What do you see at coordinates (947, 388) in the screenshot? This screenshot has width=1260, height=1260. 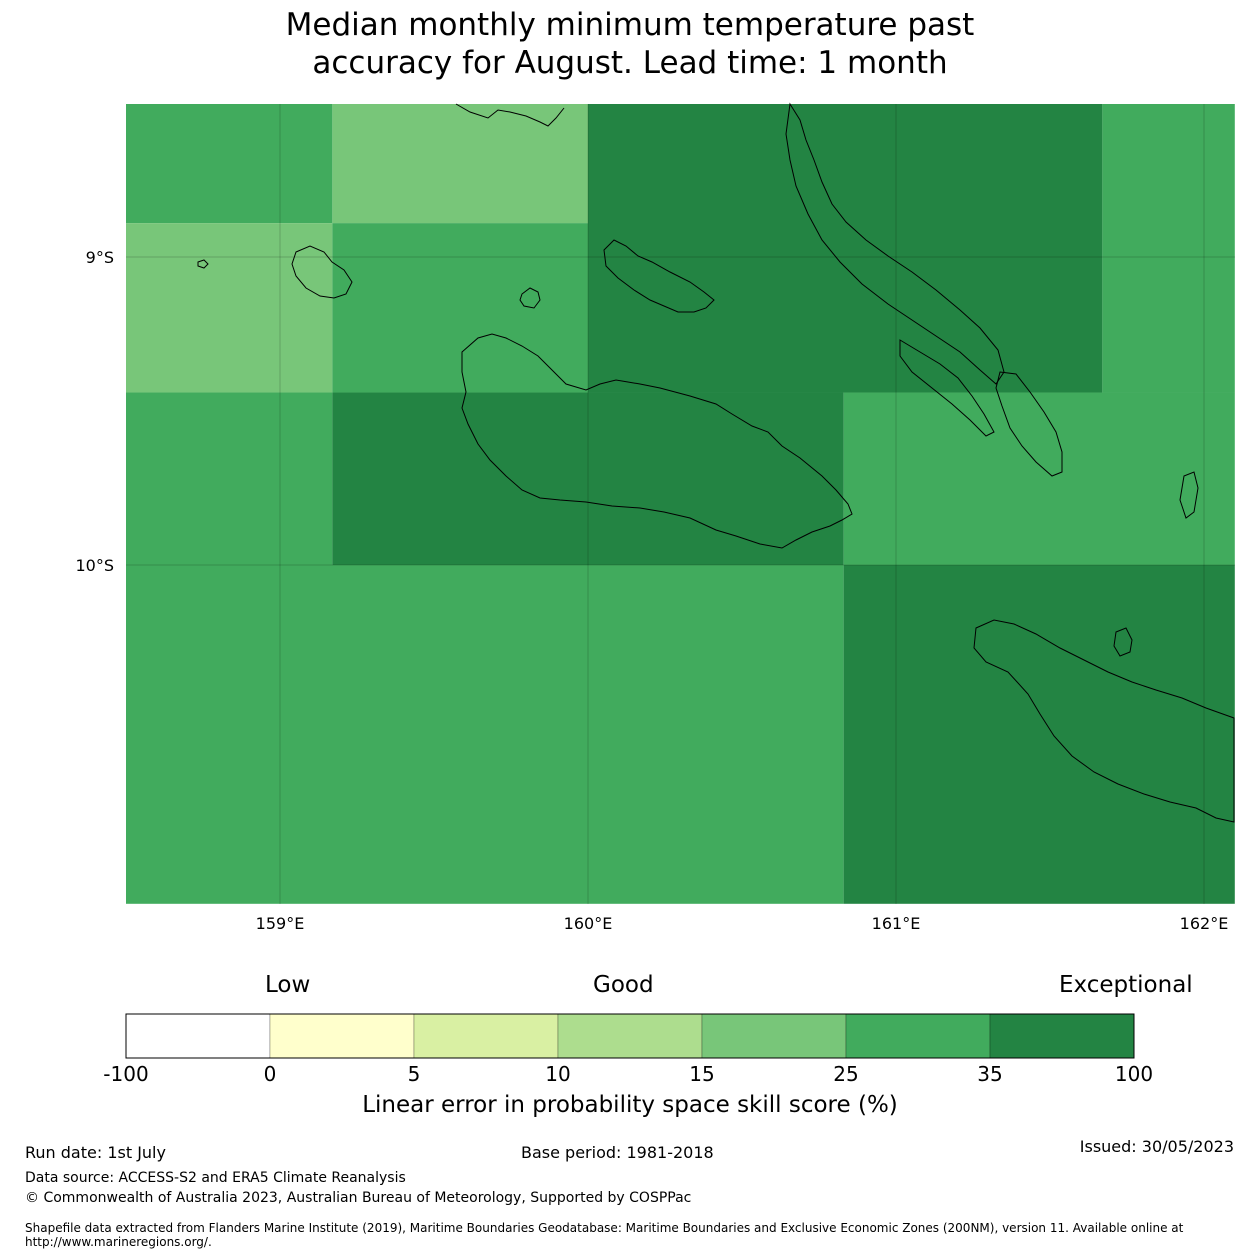 I see `coastline-ngella-strip` at bounding box center [947, 388].